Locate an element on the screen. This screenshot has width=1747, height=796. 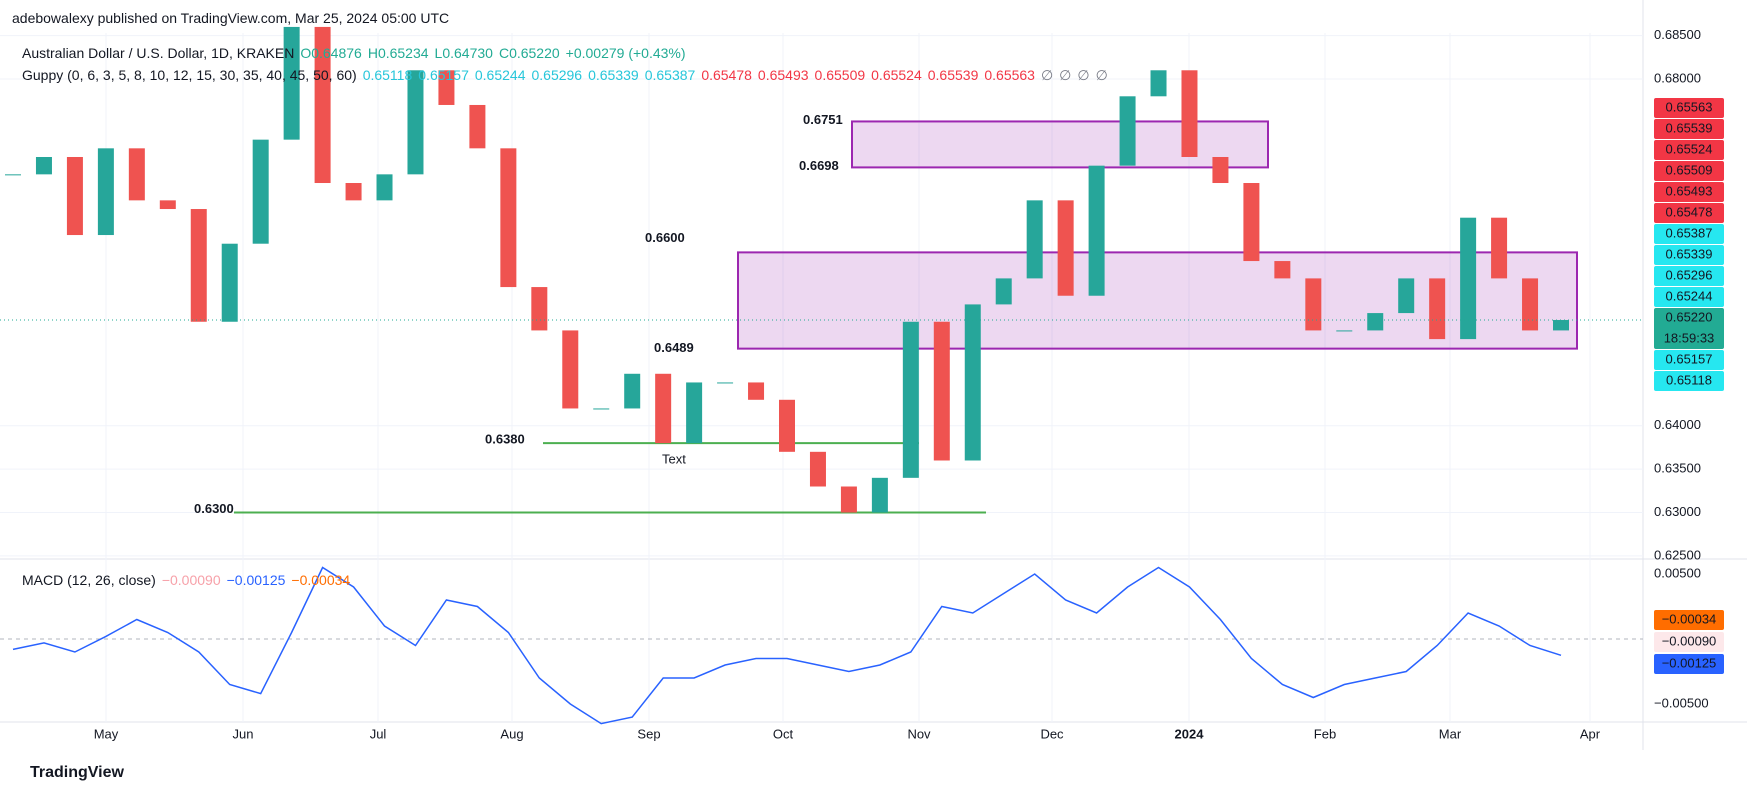
guppy-value: 0.65118 is located at coordinates (387, 75).